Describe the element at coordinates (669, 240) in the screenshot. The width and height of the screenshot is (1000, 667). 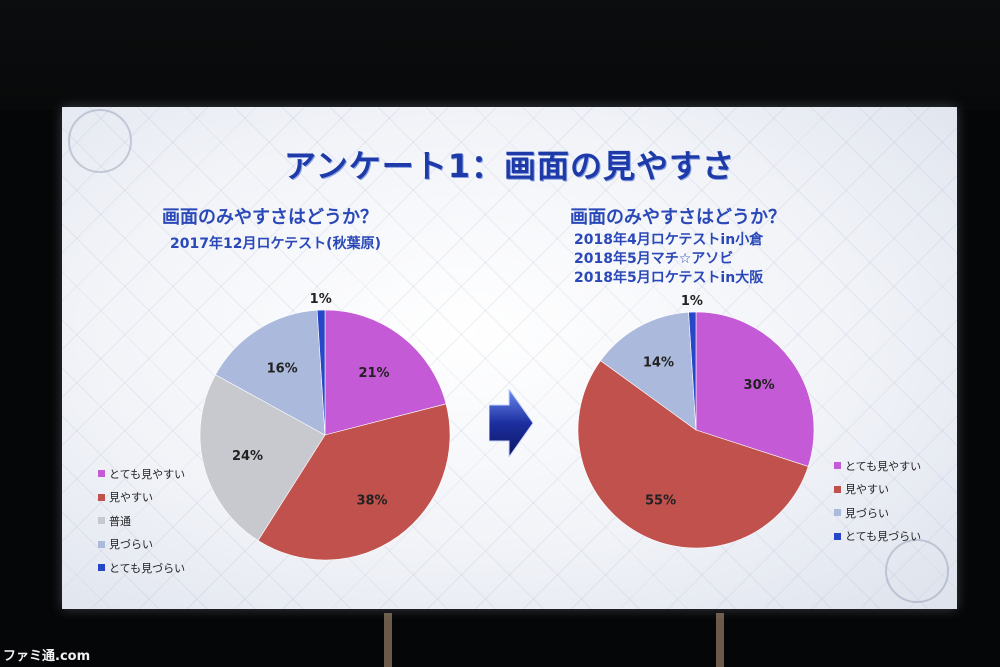
I see `right-source-1: 2018年4月ロケテストin小倉` at that location.